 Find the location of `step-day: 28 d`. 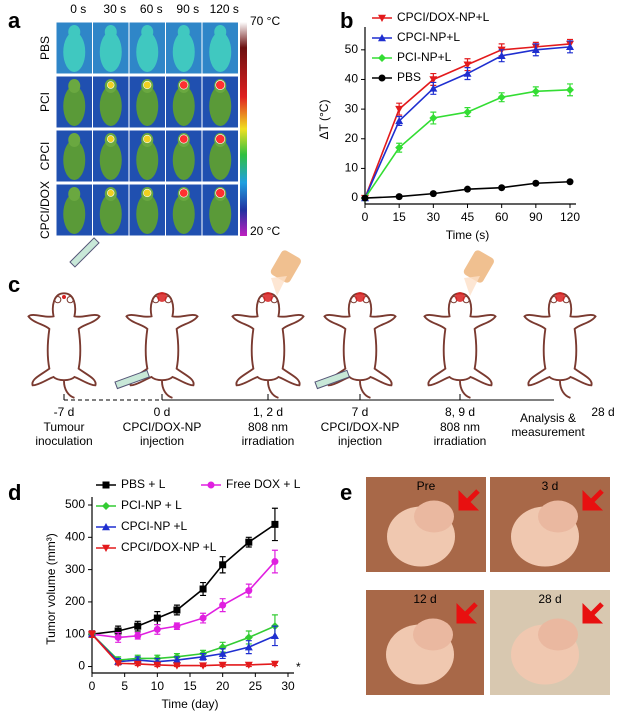

step-day: 28 d is located at coordinates (602, 412).